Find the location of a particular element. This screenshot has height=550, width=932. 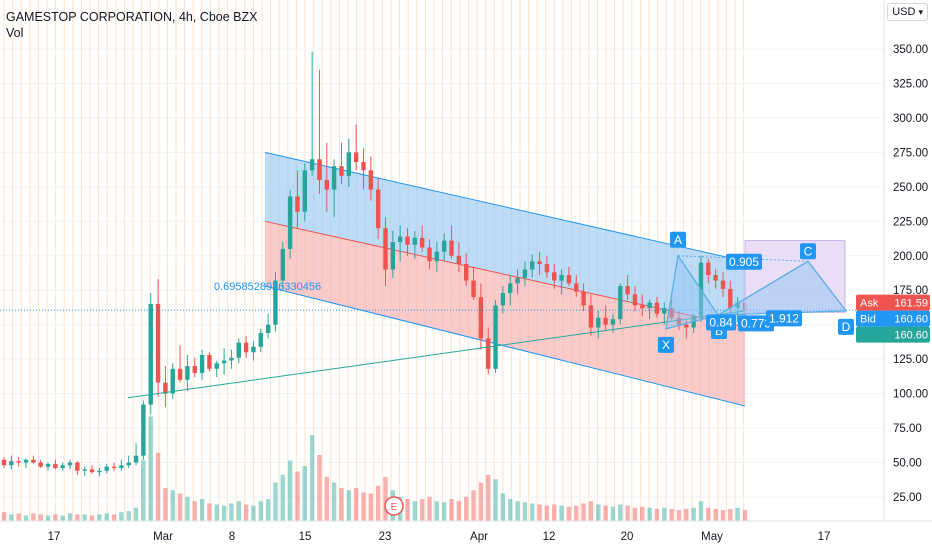

x-tick-label: 8 is located at coordinates (232, 537).